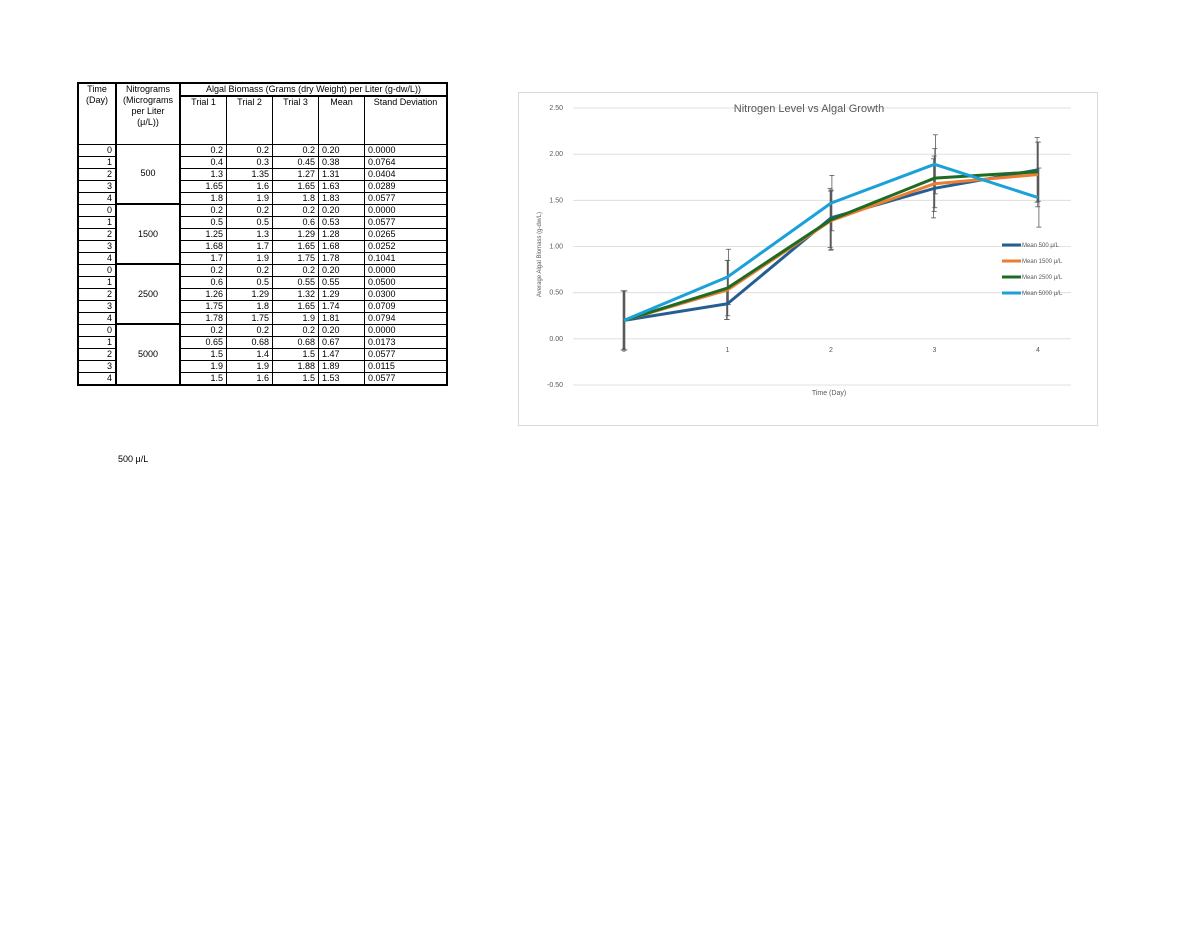  I want to click on cell-trial-3: 0.45, so click(295, 162).